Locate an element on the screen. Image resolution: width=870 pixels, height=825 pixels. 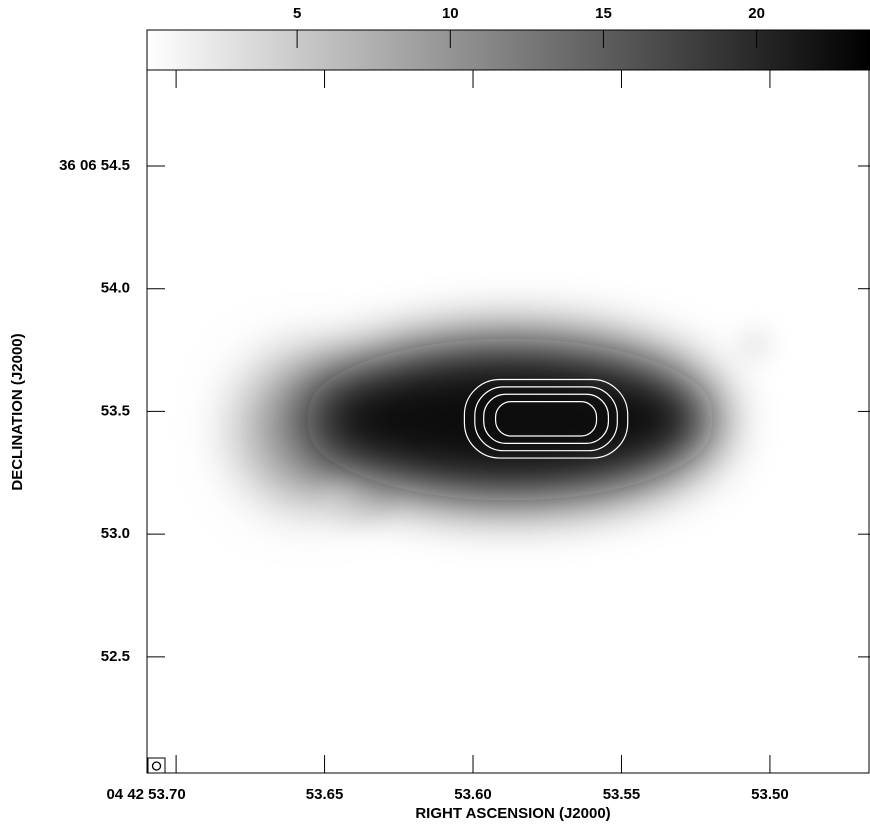
x-tick-label: 04 42 53.70 is located at coordinates (145, 794).